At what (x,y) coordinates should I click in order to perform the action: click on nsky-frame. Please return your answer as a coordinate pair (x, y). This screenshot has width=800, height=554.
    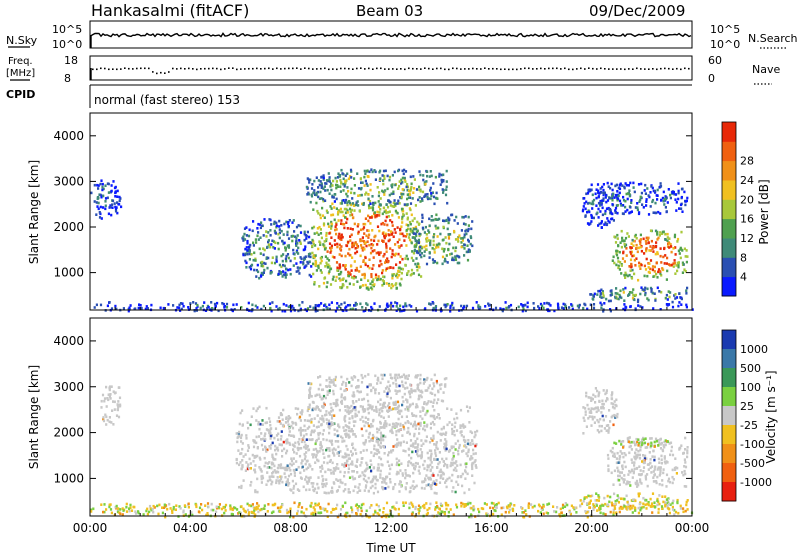
    Looking at the image, I should click on (391, 34).